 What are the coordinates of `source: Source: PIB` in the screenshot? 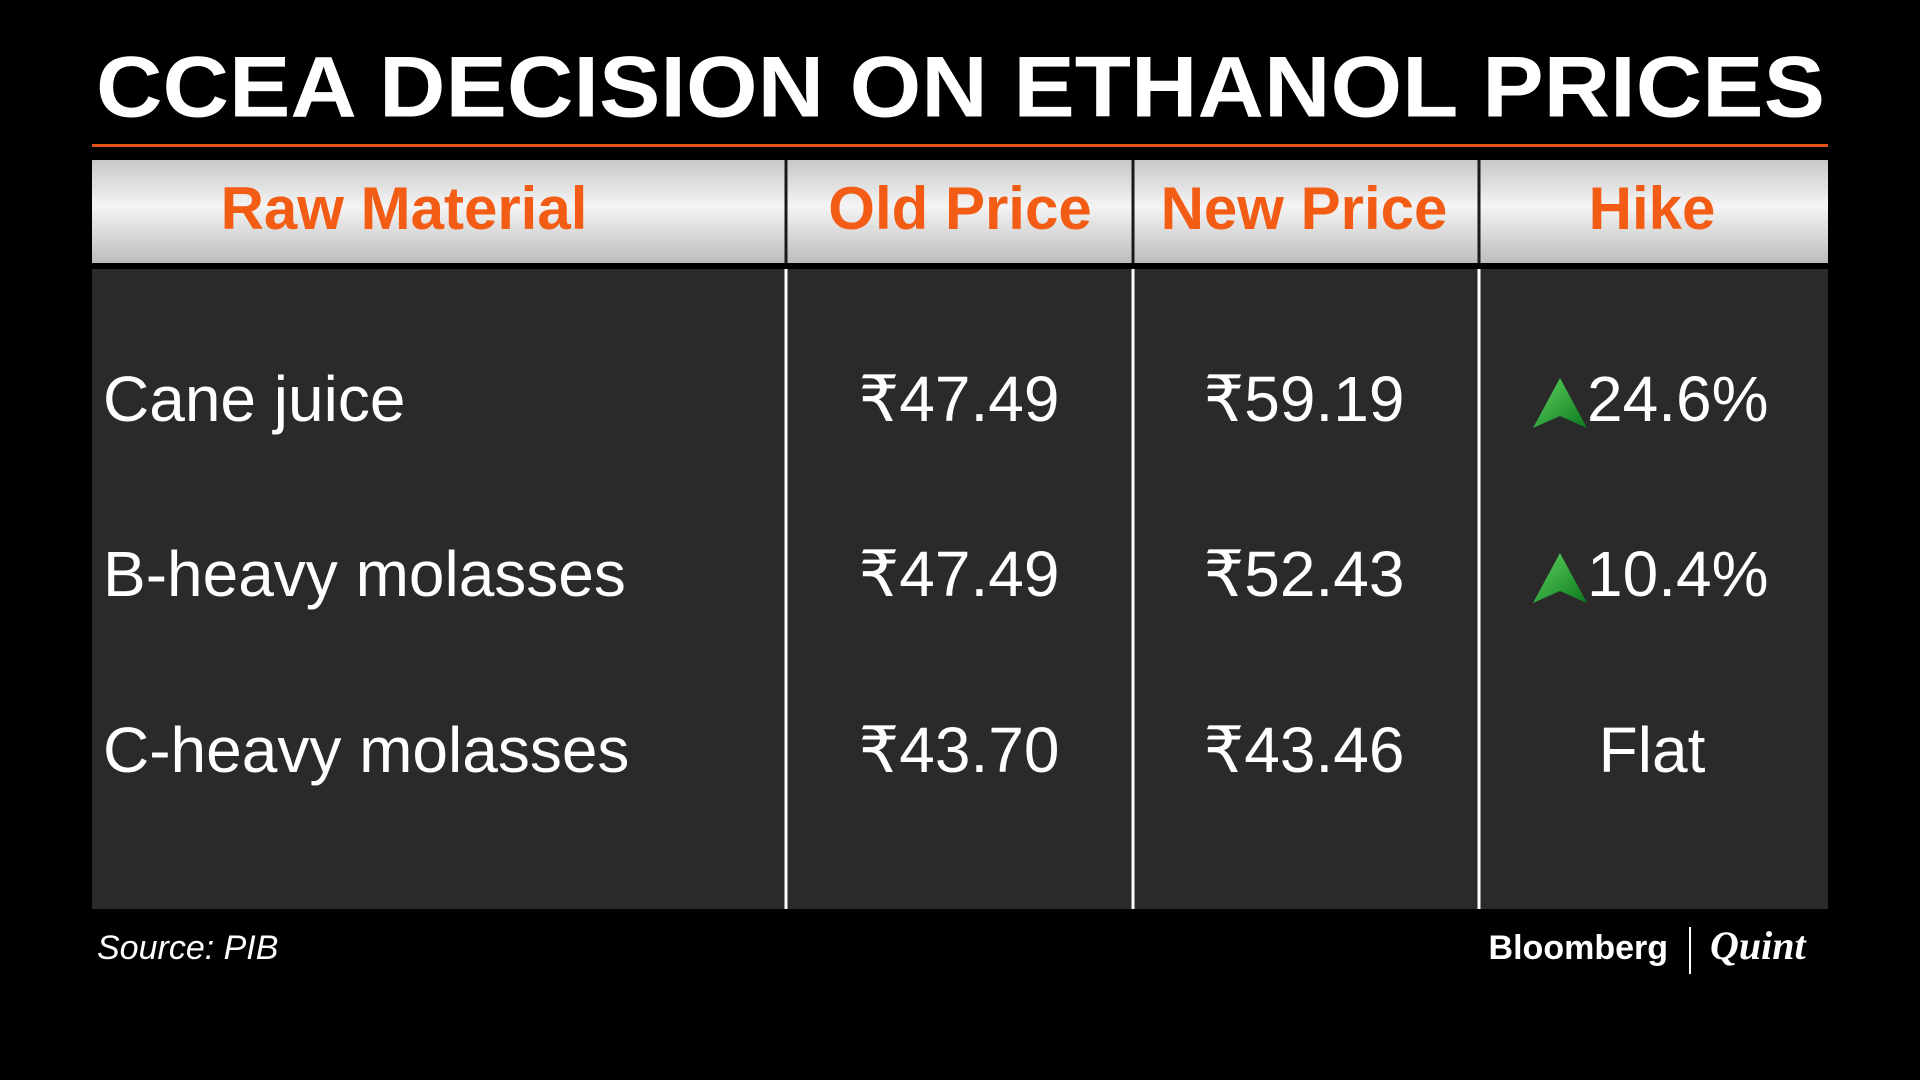 It's located at (187, 948).